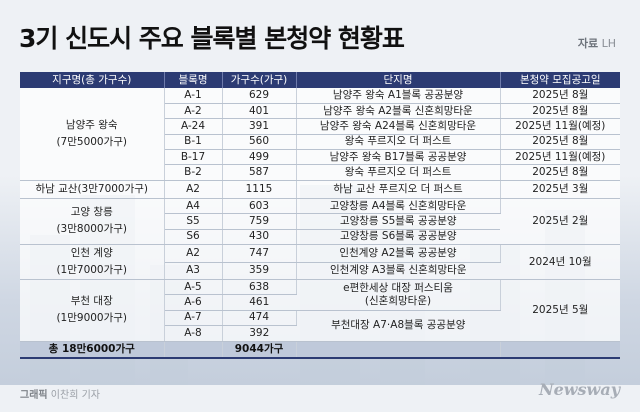 The width and height of the screenshot is (640, 412). I want to click on block-cell: A-2, so click(193, 111).